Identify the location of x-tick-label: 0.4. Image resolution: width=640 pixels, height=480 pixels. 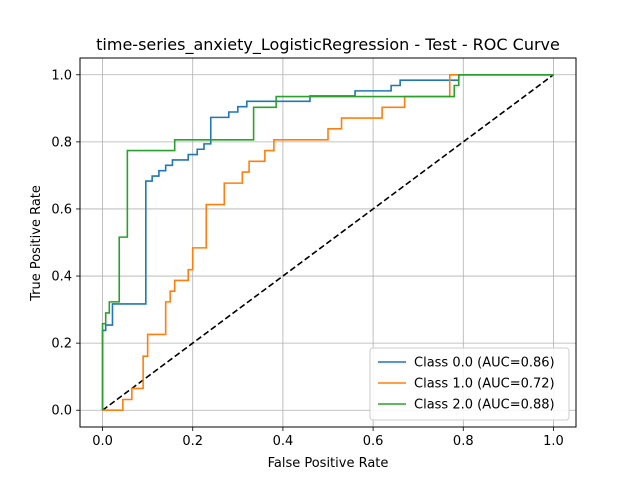
(283, 441).